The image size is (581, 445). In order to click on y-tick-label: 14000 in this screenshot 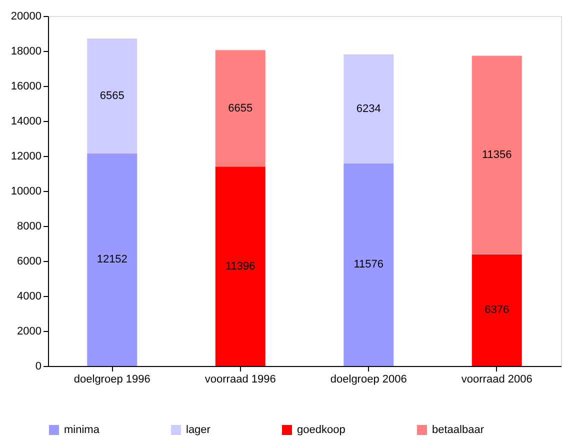, I will do `click(26, 122)`.